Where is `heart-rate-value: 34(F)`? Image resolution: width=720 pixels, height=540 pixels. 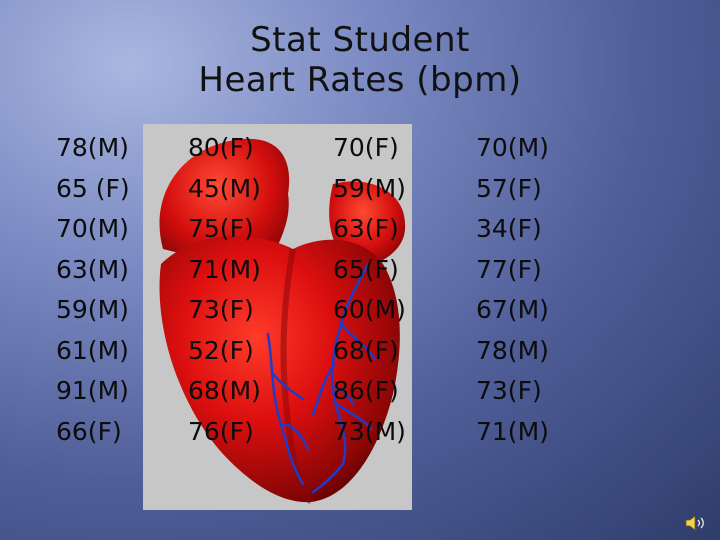 heart-rate-value: 34(F) is located at coordinates (509, 228).